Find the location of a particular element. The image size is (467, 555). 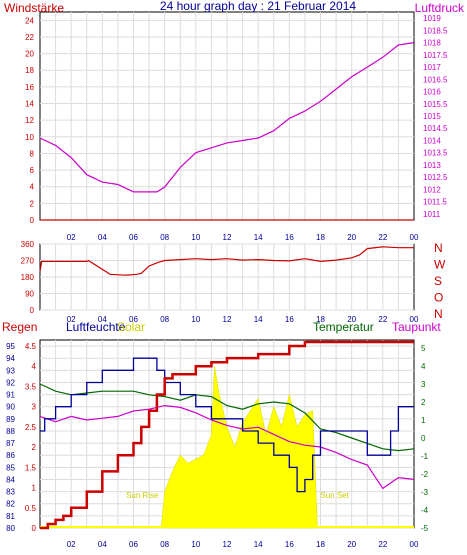

panel1-right-tick: 1019 is located at coordinates (432, 18).